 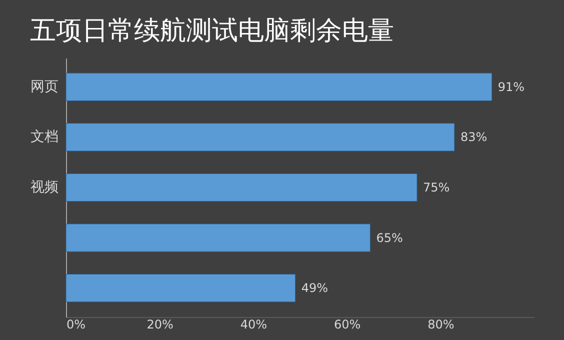 What do you see at coordinates (44, 137) in the screenshot?
I see `y-tick-label: 文档` at bounding box center [44, 137].